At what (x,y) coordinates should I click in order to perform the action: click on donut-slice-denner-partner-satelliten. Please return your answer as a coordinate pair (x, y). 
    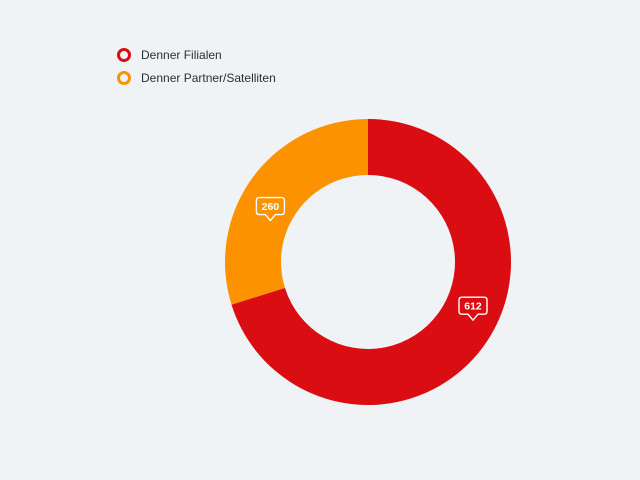
    Looking at the image, I should click on (296, 212).